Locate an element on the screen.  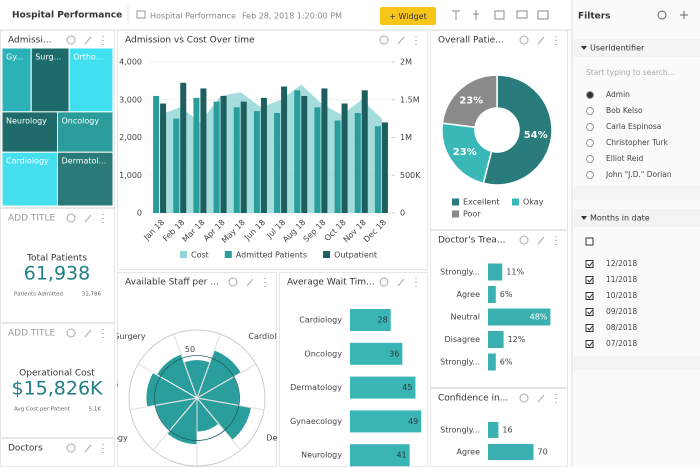
widget-title: Doctors is located at coordinates (25, 449).